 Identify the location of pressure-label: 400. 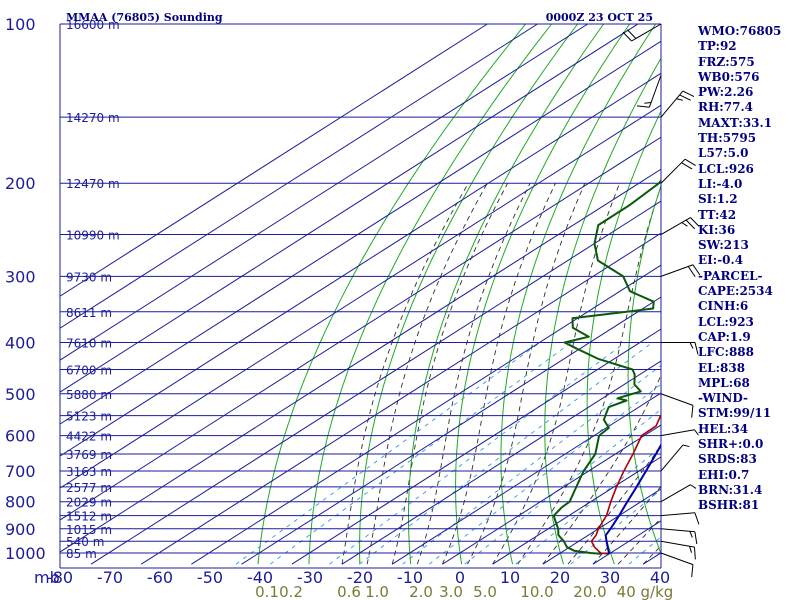
(20, 342).